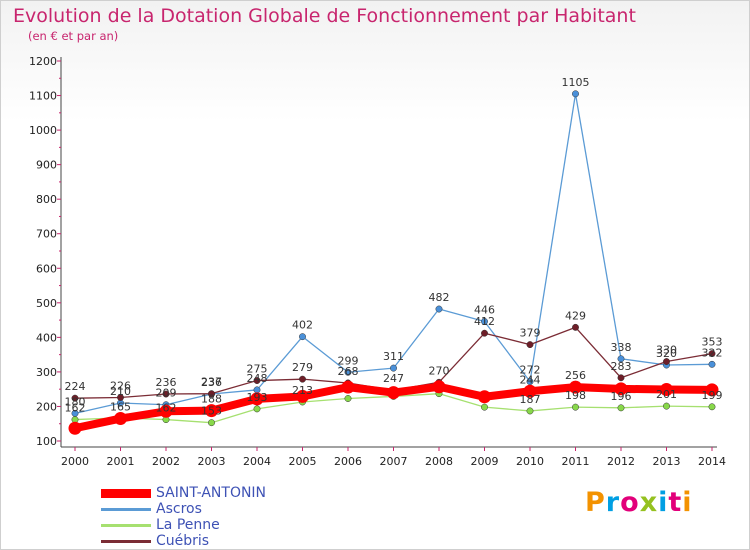 This screenshot has width=750, height=550. I want to click on y-tick-label: 500, so click(46, 303).